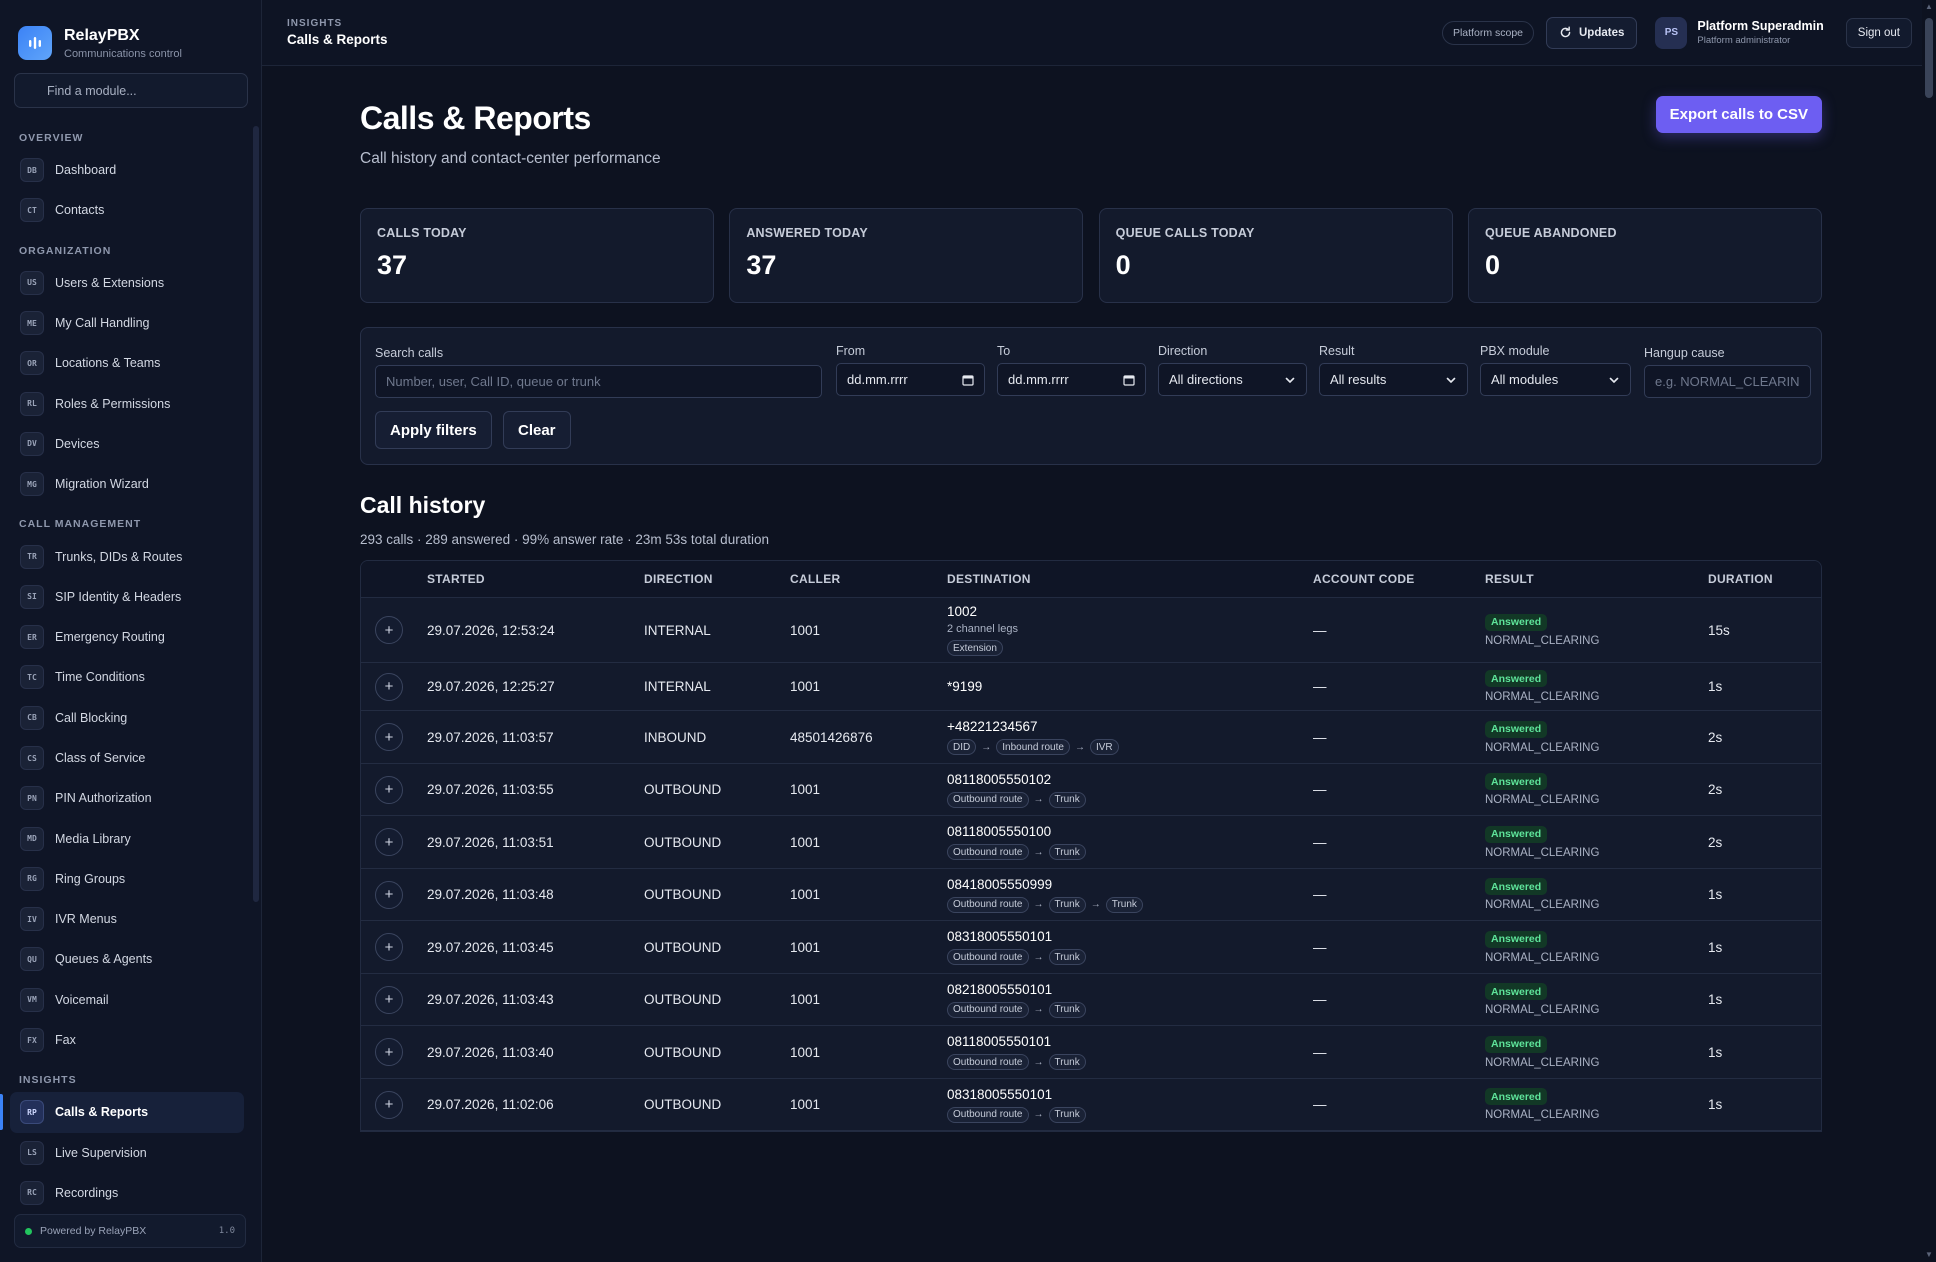 The image size is (1936, 1262). I want to click on sidebar-item-si: SI SIP Identity & Headers, so click(127, 597).